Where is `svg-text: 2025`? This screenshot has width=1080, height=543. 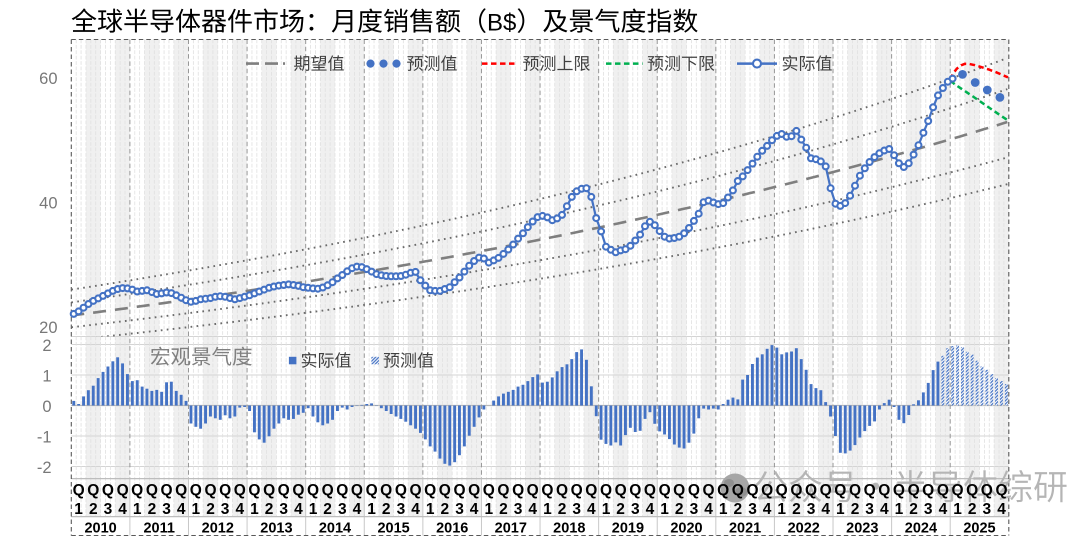 svg-text: 2025 is located at coordinates (979, 529).